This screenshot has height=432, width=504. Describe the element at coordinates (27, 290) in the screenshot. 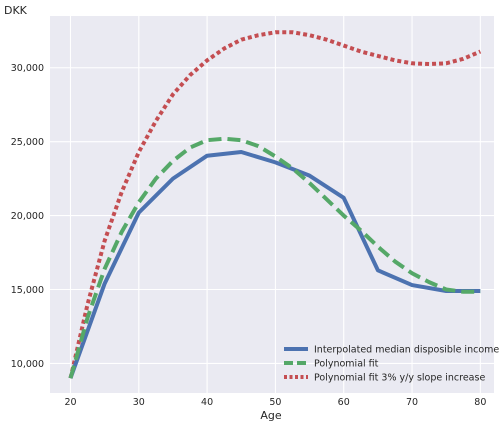

I see `y-tick-label: 15,000` at that location.